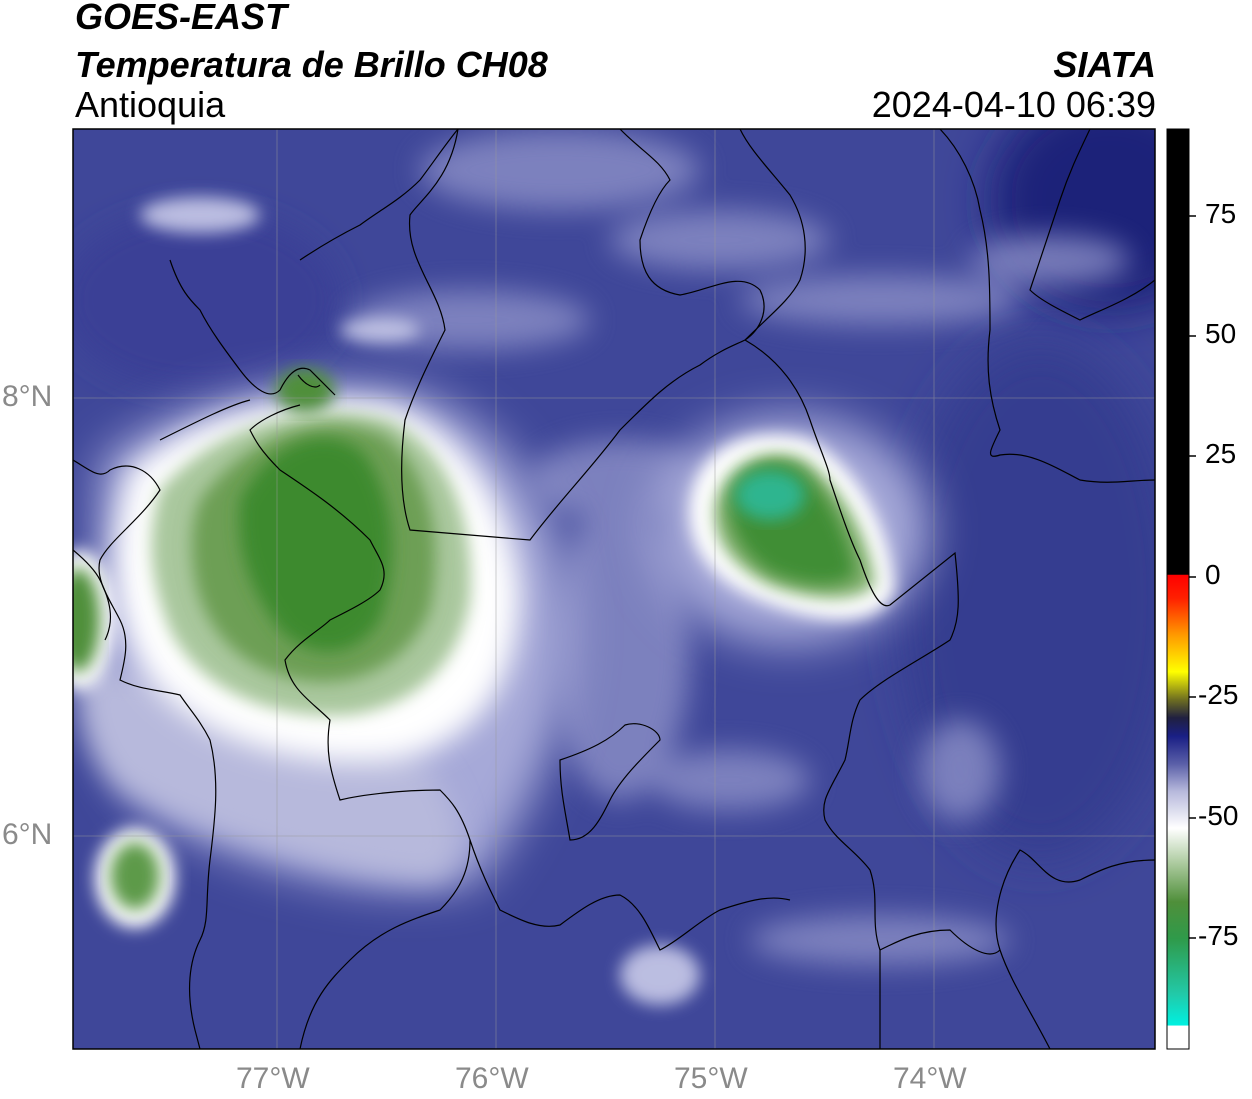 Image resolution: width=1252 pixels, height=1099 pixels. What do you see at coordinates (711, 1078) in the screenshot?
I see `x-tick-label: 75°W` at bounding box center [711, 1078].